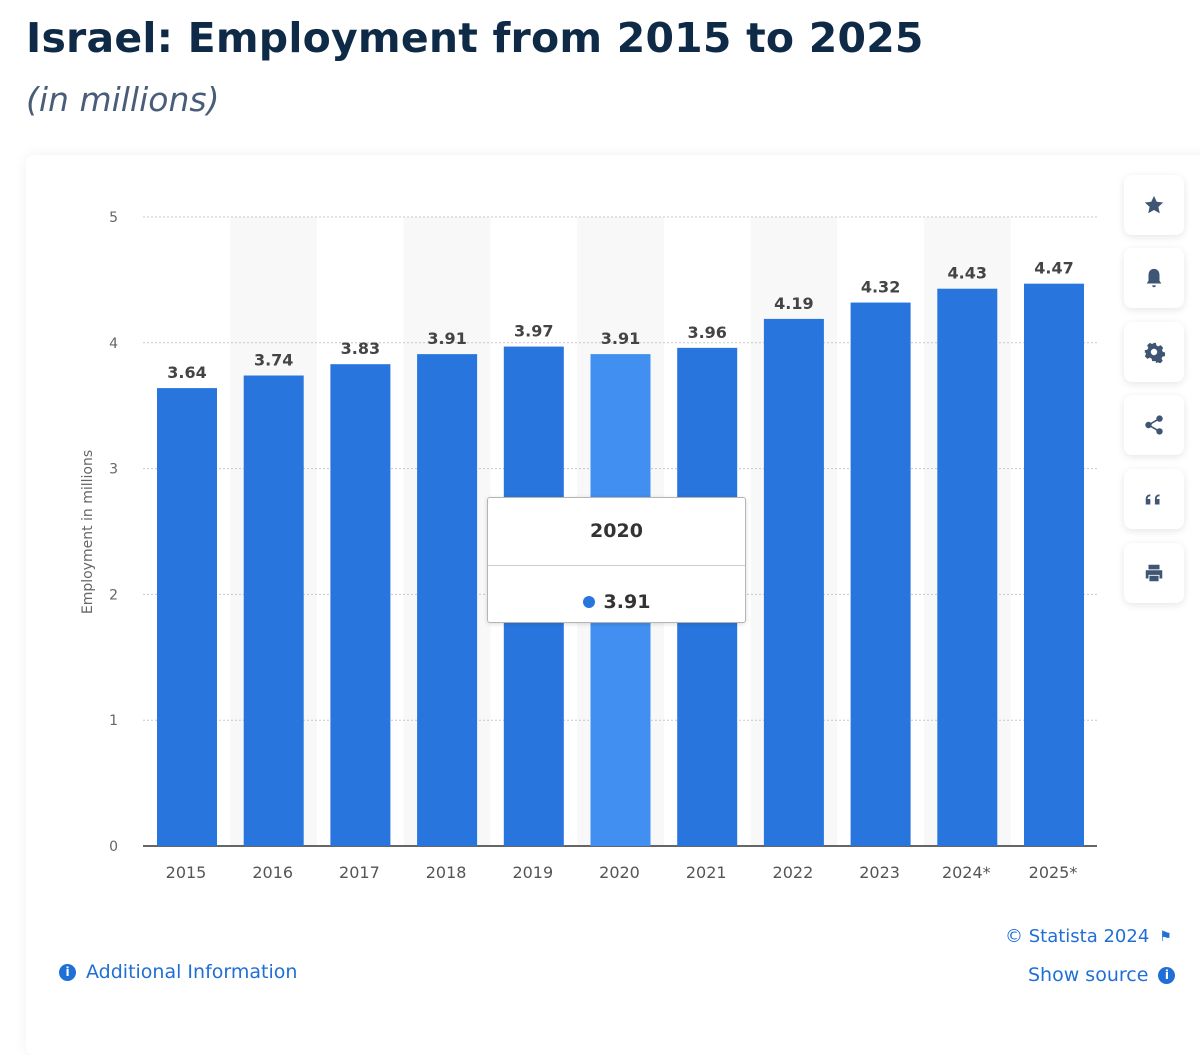 This screenshot has width=1200, height=1055. What do you see at coordinates (273, 610) in the screenshot?
I see `bar-2016` at bounding box center [273, 610].